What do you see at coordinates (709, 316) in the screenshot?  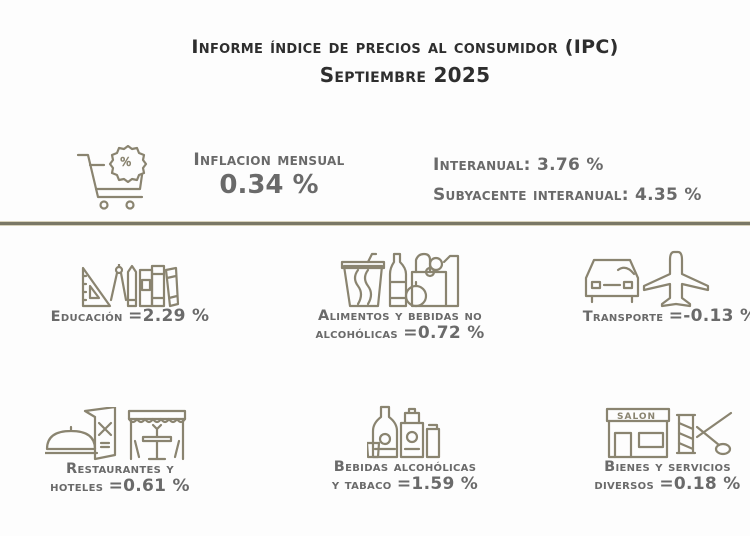 I see `category-value: =-0.13 %` at bounding box center [709, 316].